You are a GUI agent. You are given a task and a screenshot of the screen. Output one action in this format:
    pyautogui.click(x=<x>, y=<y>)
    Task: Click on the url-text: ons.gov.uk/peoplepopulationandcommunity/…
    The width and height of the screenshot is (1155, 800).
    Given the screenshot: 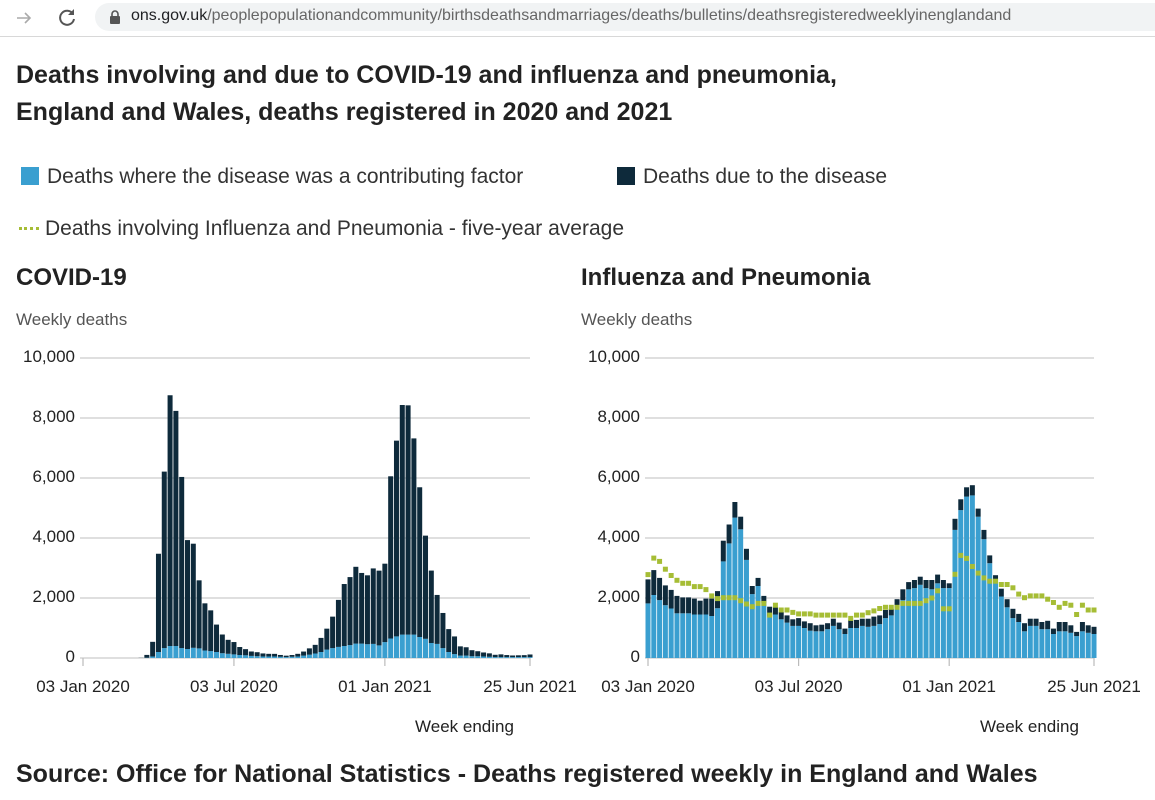 What is the action you would take?
    pyautogui.click(x=571, y=16)
    